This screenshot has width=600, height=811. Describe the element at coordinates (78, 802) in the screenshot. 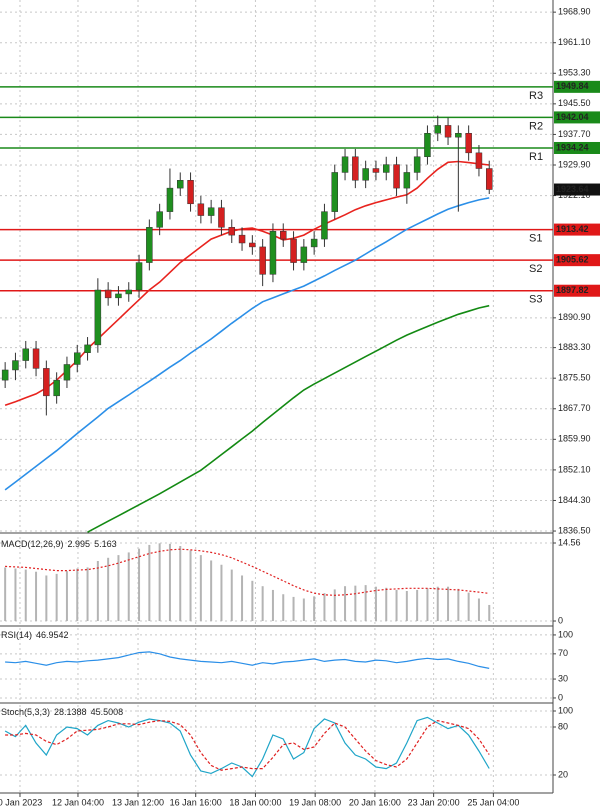

I see `x-tick-label: 12 Jan 04:00` at that location.